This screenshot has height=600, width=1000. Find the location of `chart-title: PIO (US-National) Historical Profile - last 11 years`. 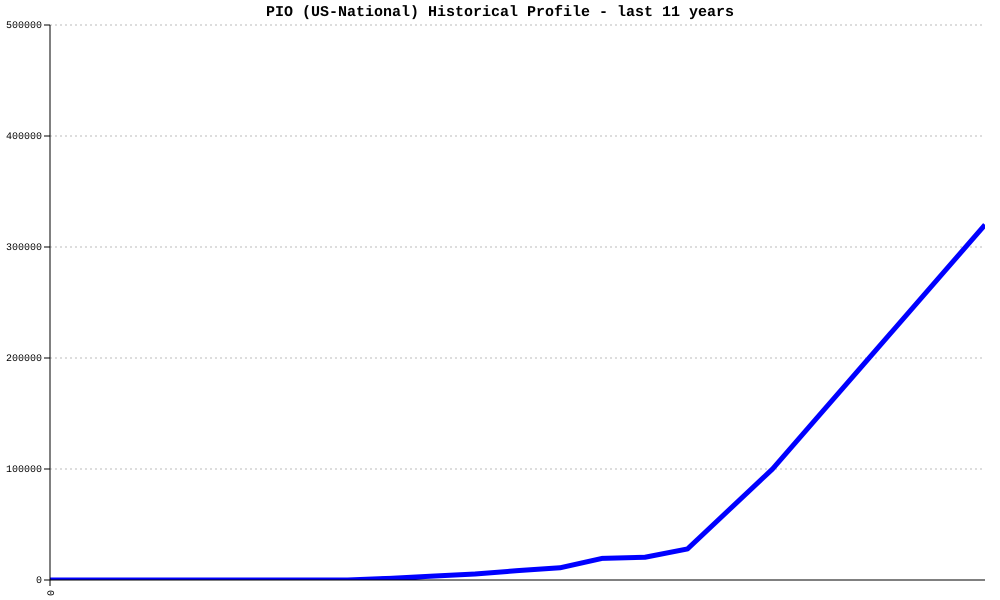

chart-title: PIO (US-National) Historical Profile - last 11 years is located at coordinates (500, 12).